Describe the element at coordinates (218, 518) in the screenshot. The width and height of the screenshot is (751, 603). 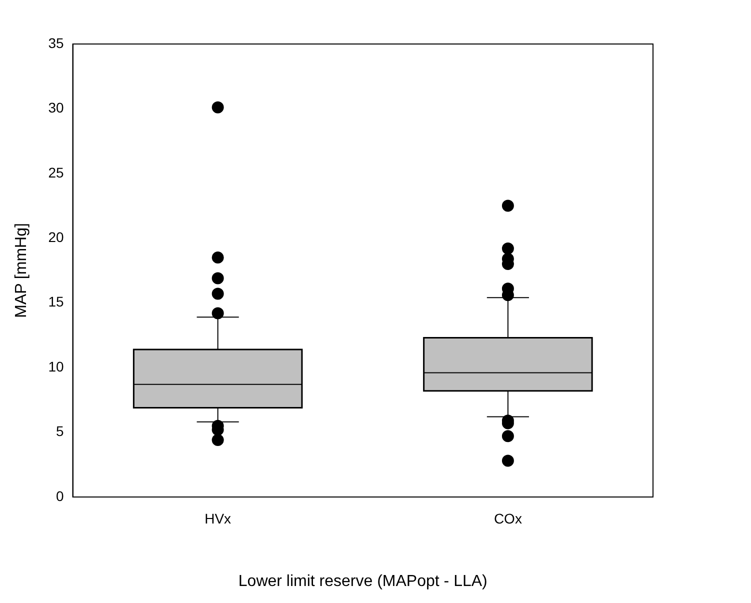
I see `x-tick-label: HVx` at that location.